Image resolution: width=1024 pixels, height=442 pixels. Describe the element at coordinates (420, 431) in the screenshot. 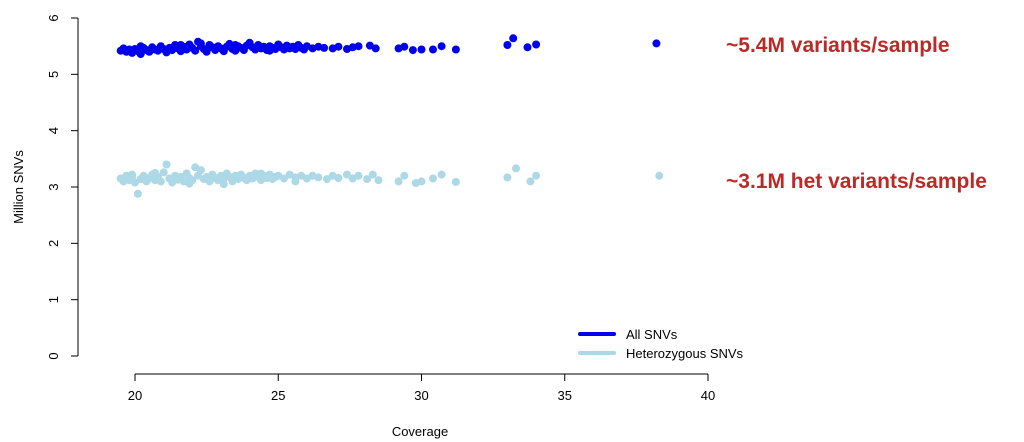

I see `x-axis-title: Coverage` at that location.